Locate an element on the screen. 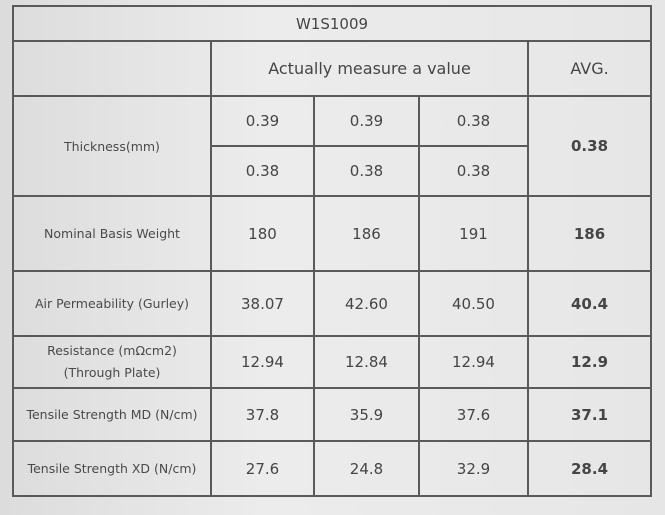  label-line: Nominal Basis Weight is located at coordinates (112, 233).